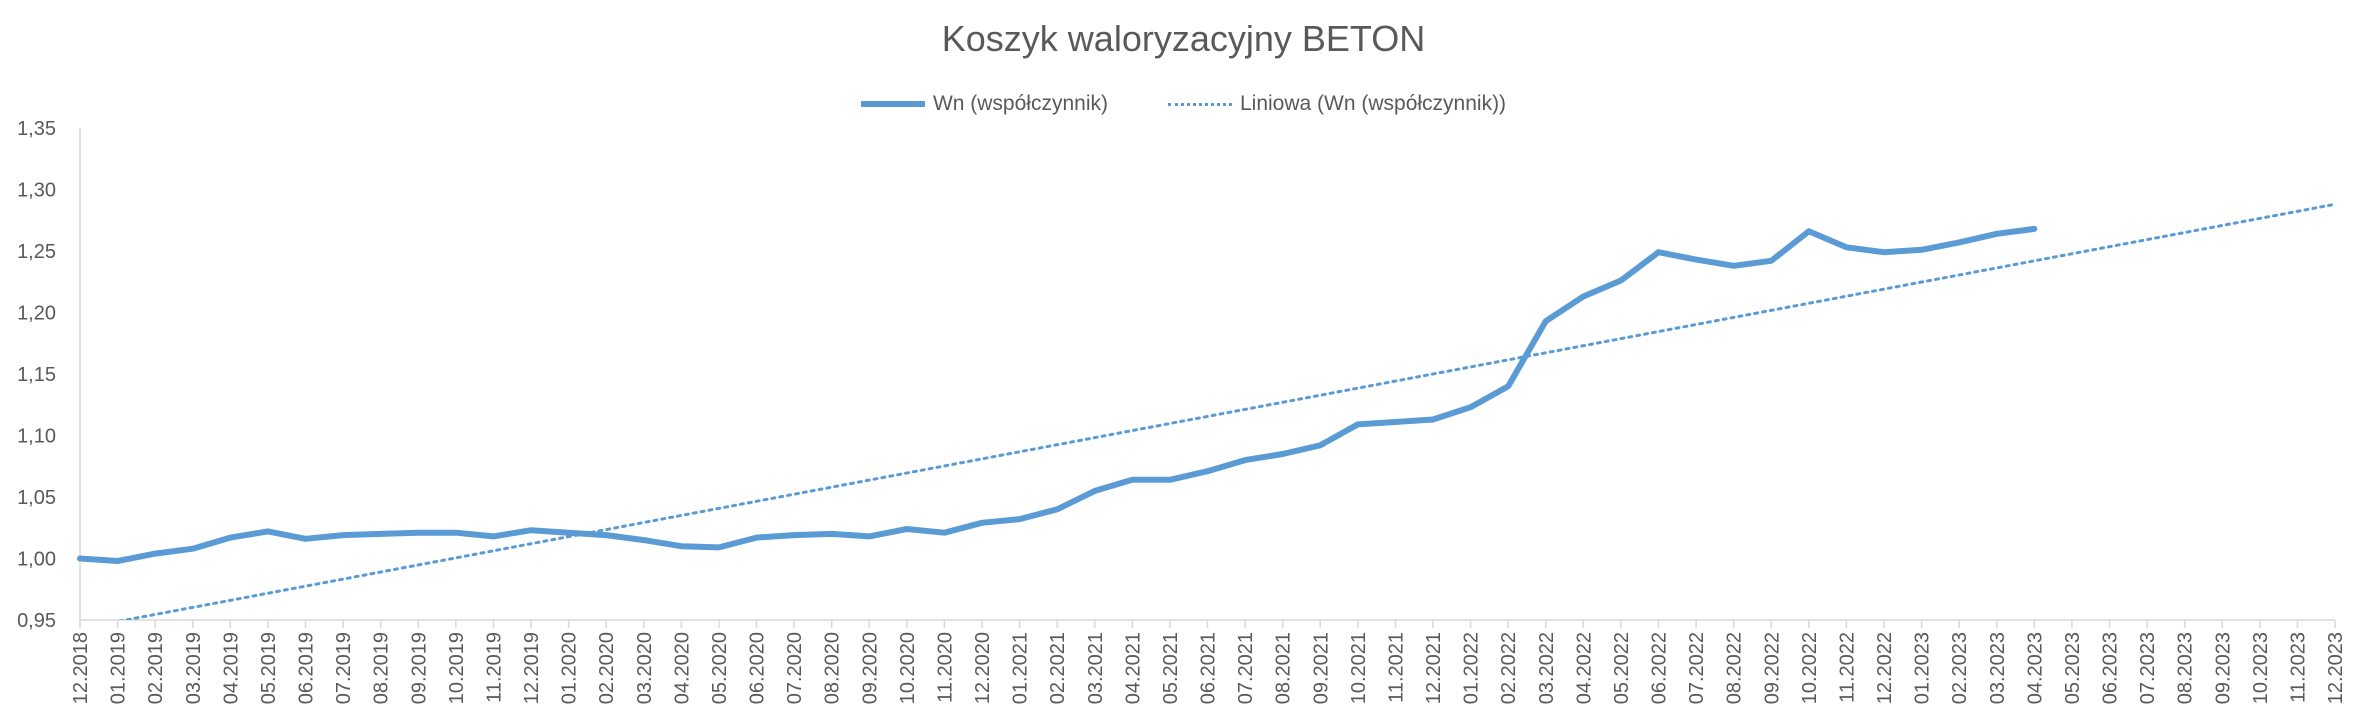 The image size is (2367, 727). What do you see at coordinates (1246, 668) in the screenshot?
I see `x-tick-label: 07.2021` at bounding box center [1246, 668].